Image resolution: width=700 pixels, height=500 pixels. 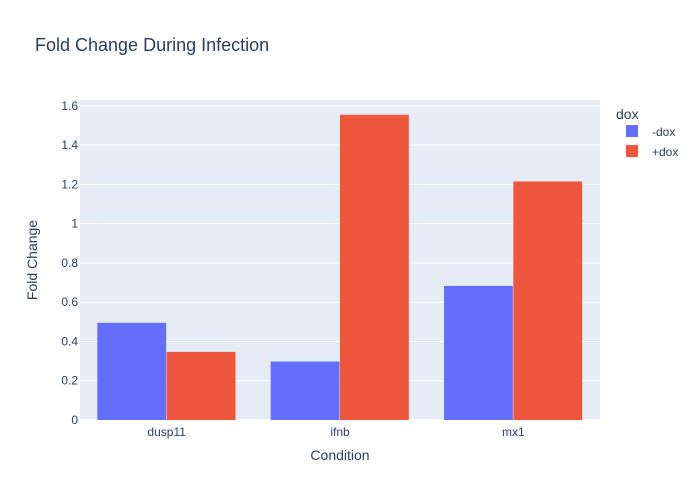 What do you see at coordinates (69, 381) in the screenshot?
I see `y-tick-label: 0.2` at bounding box center [69, 381].